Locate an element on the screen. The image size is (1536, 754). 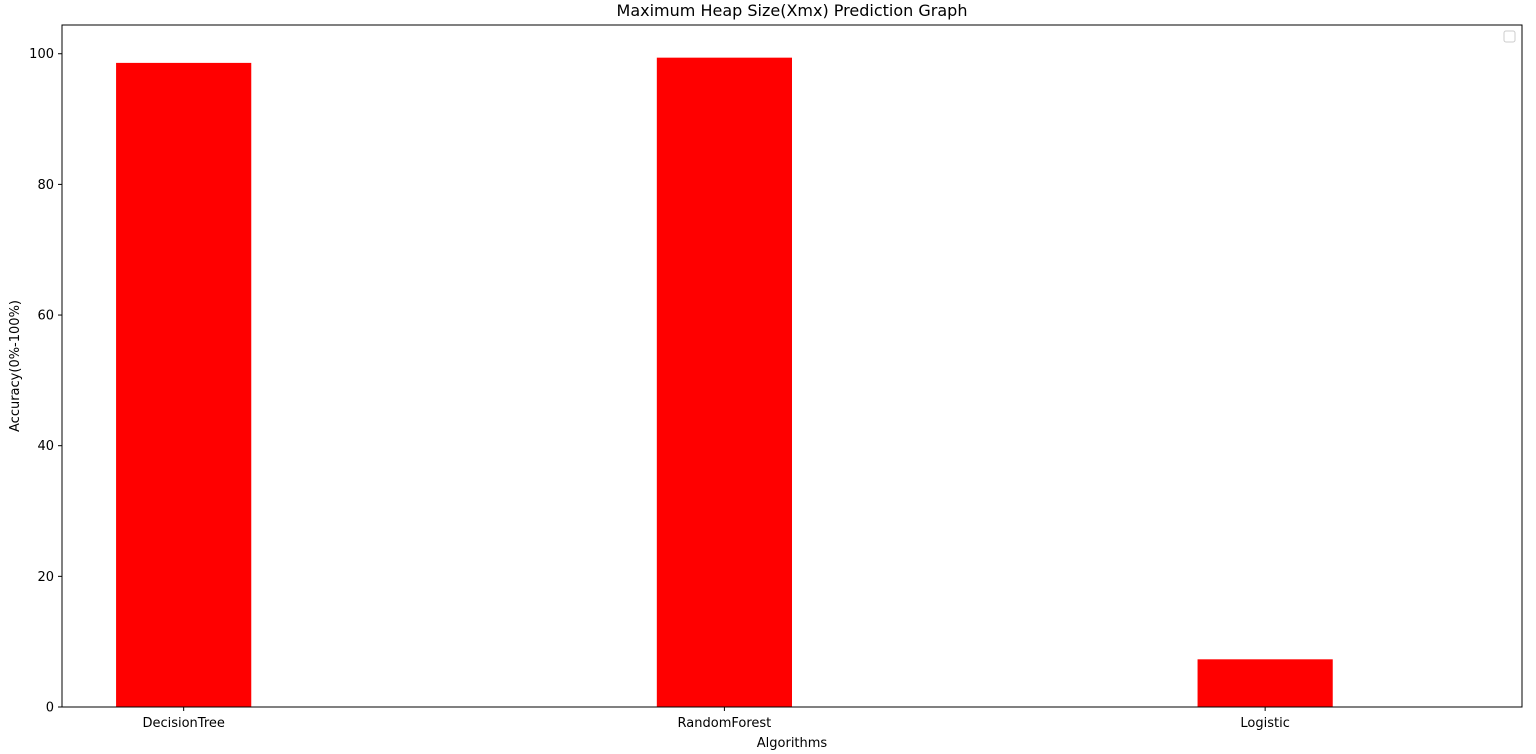
y-tick-label: 80 is located at coordinates (45, 185).